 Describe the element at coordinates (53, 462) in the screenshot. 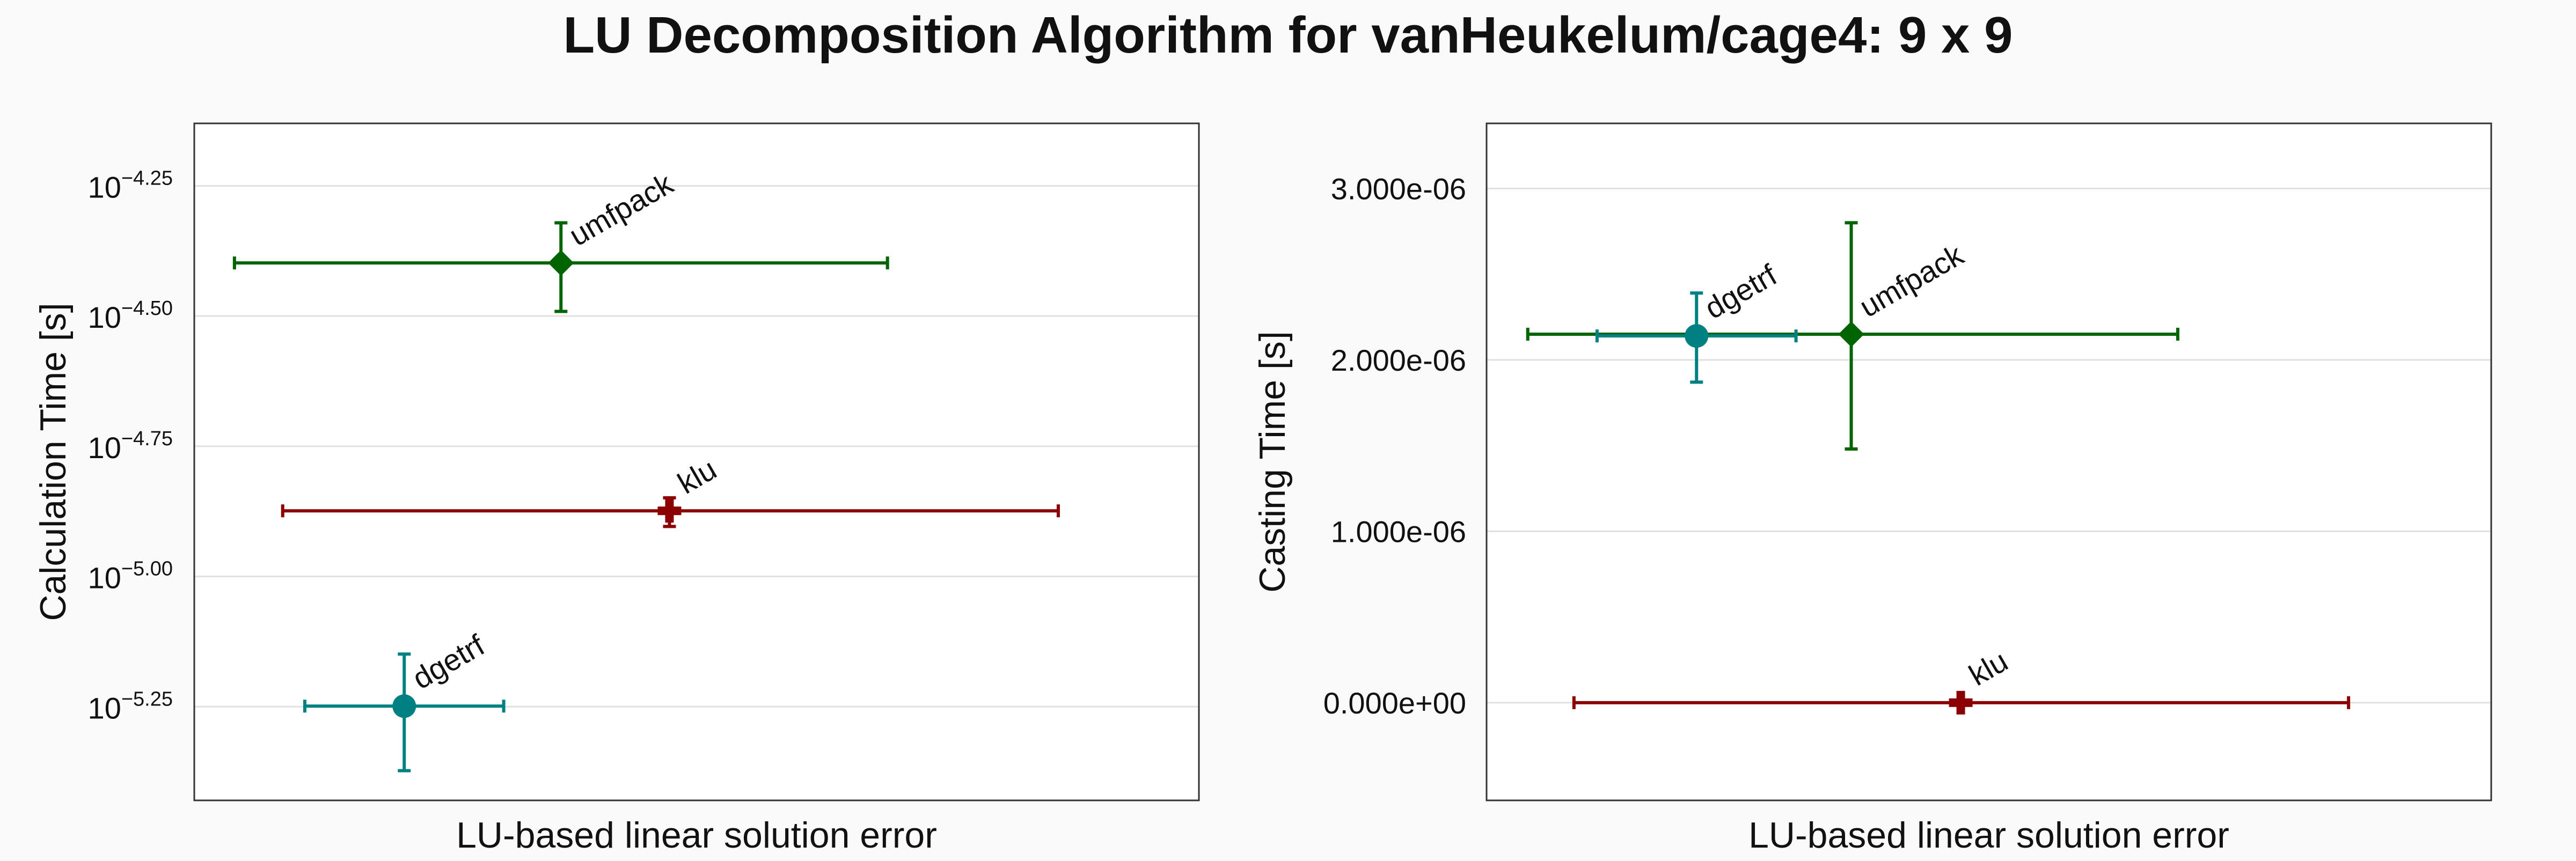

I see `y-axis-label: Calculation Time [s]` at that location.